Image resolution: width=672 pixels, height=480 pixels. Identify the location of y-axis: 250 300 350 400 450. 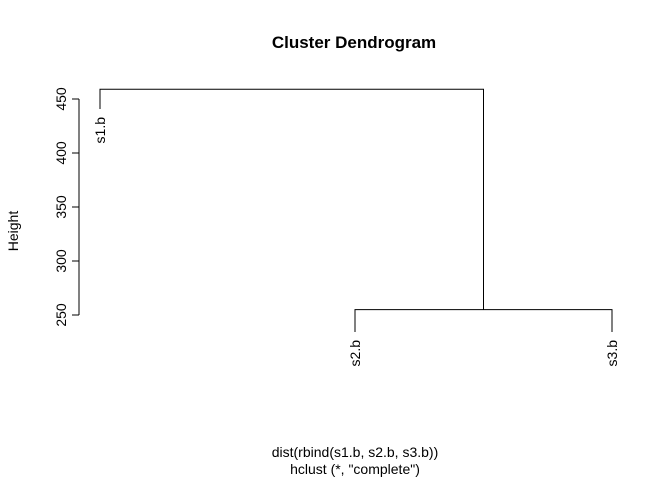
(66, 207).